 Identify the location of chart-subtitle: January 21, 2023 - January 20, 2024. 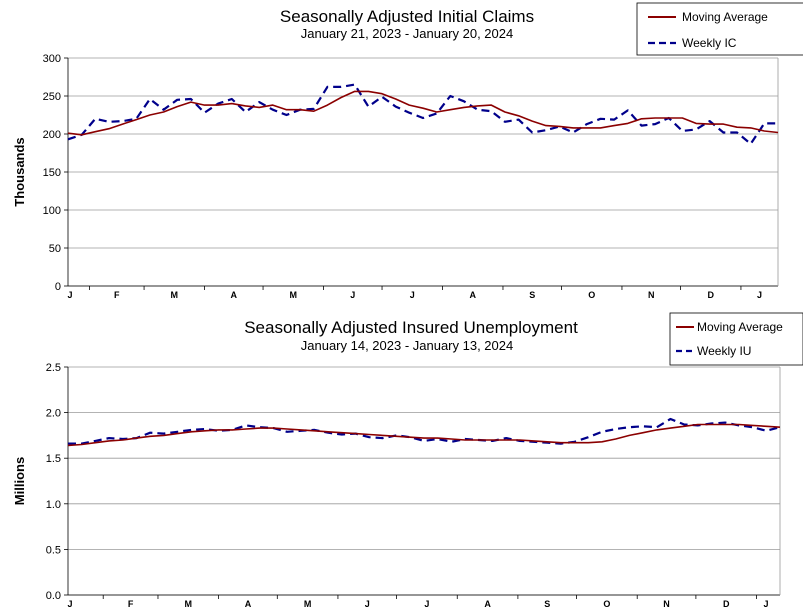
(407, 33).